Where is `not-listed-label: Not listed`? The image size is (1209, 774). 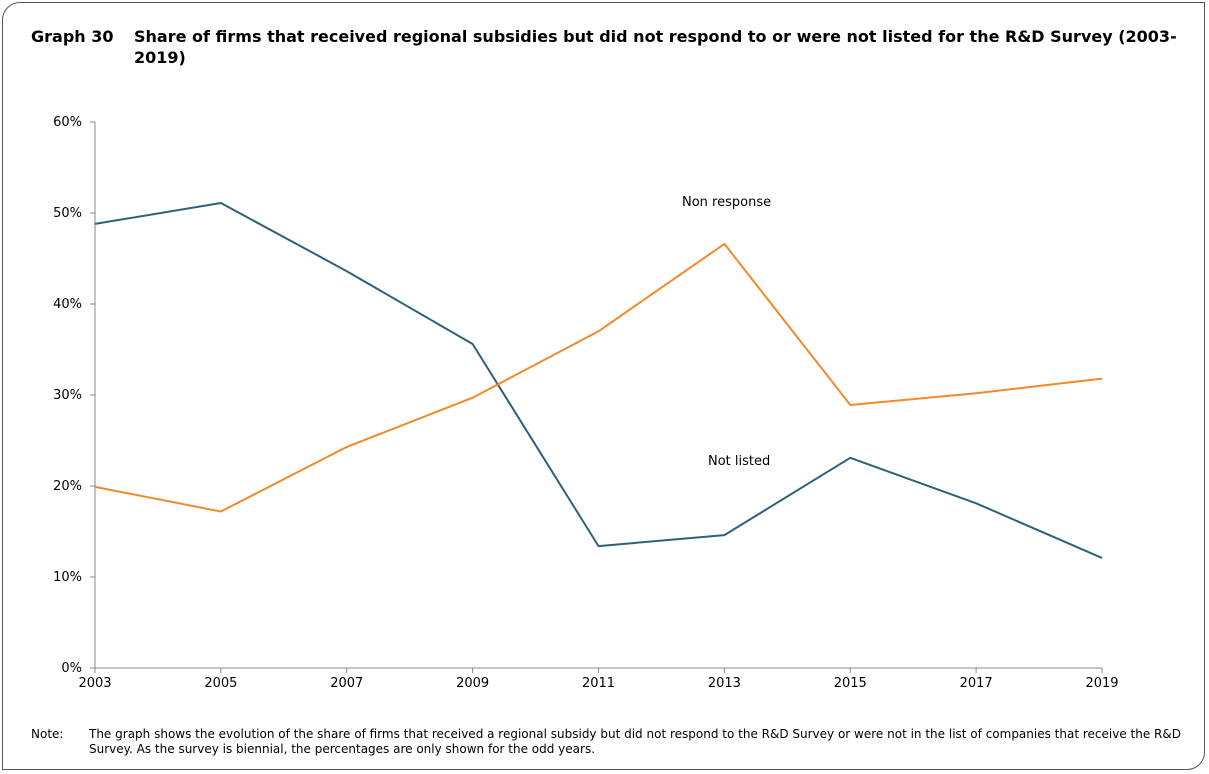 not-listed-label: Not listed is located at coordinates (739, 461).